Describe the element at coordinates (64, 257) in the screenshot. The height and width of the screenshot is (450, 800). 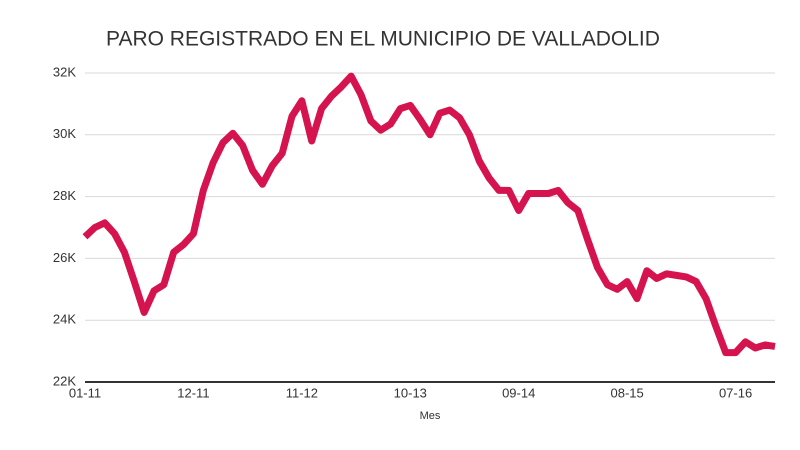
I see `y-tick-label: 26K` at that location.